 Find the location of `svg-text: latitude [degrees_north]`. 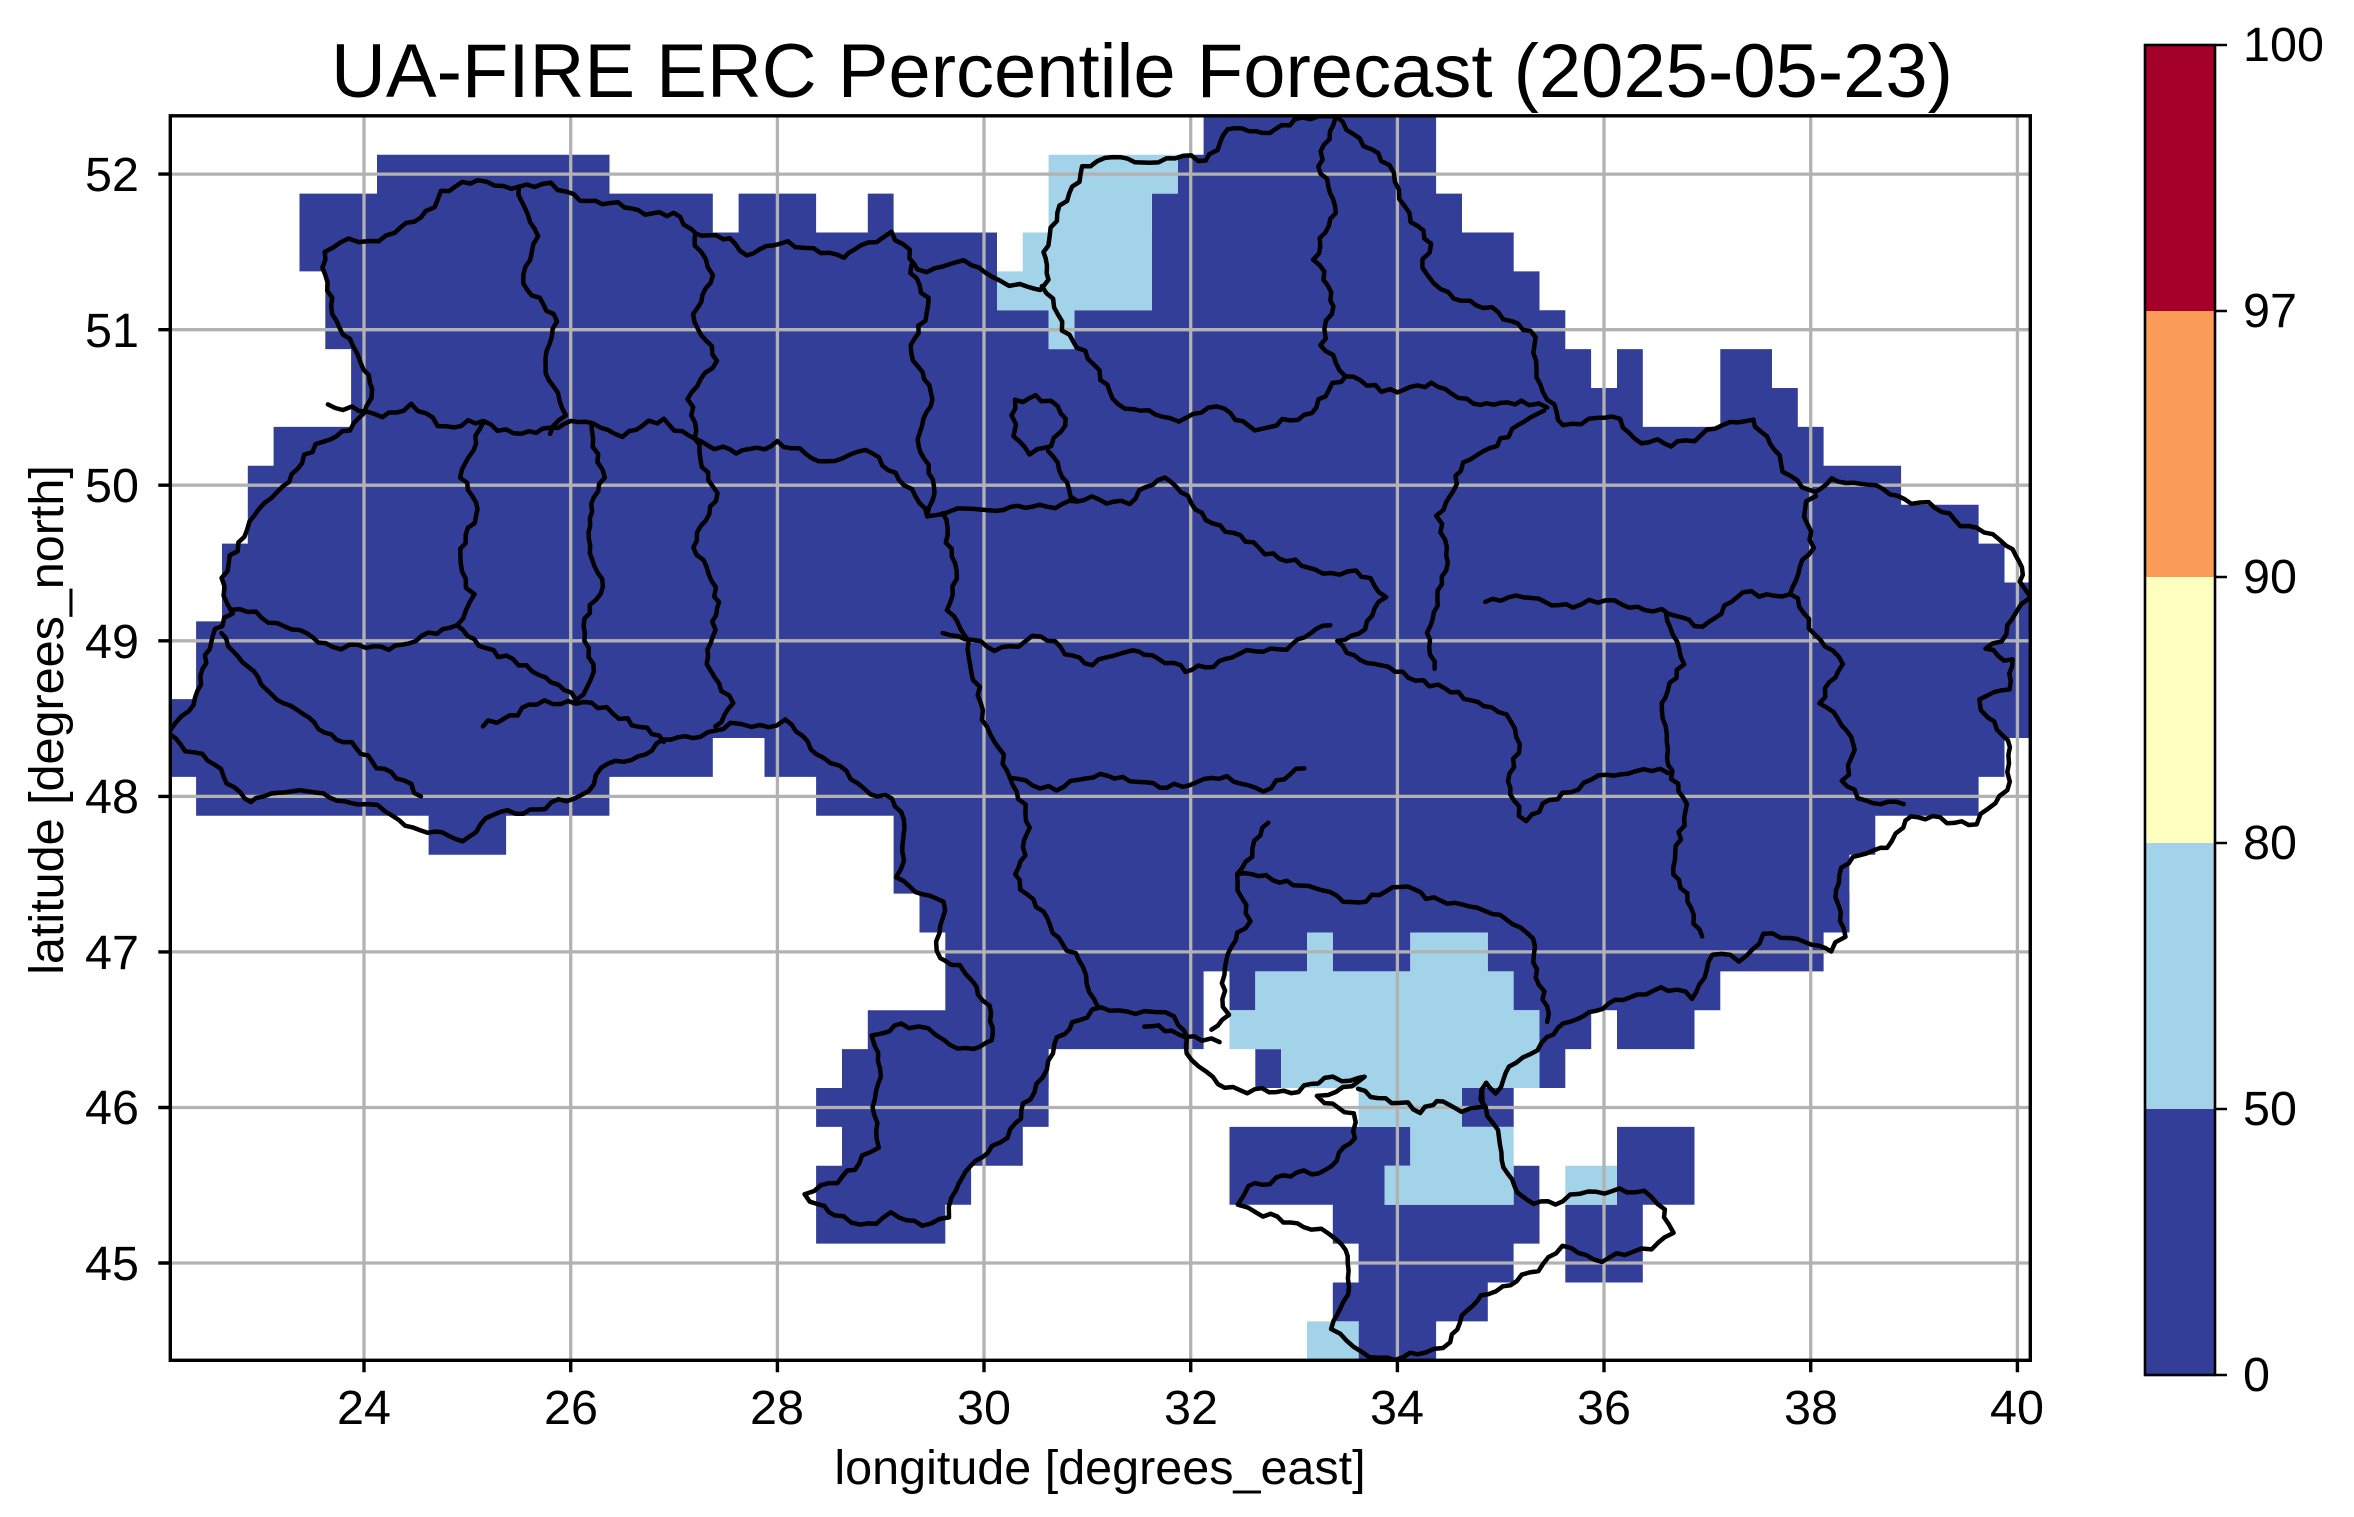

svg-text: latitude [degrees_north] is located at coordinates (47, 720).